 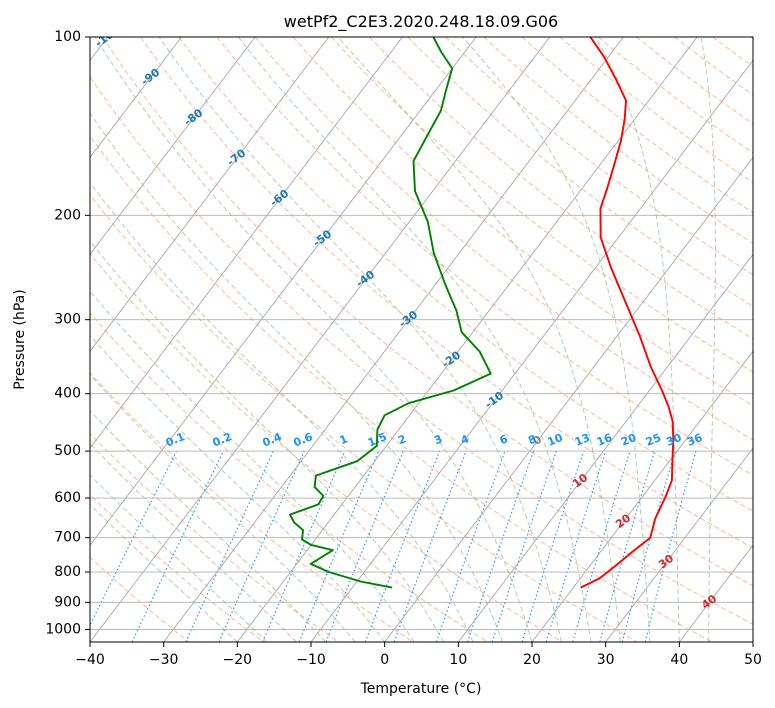 What do you see at coordinates (194, 117) in the screenshot?
I see `isotherm-label: -80` at bounding box center [194, 117].